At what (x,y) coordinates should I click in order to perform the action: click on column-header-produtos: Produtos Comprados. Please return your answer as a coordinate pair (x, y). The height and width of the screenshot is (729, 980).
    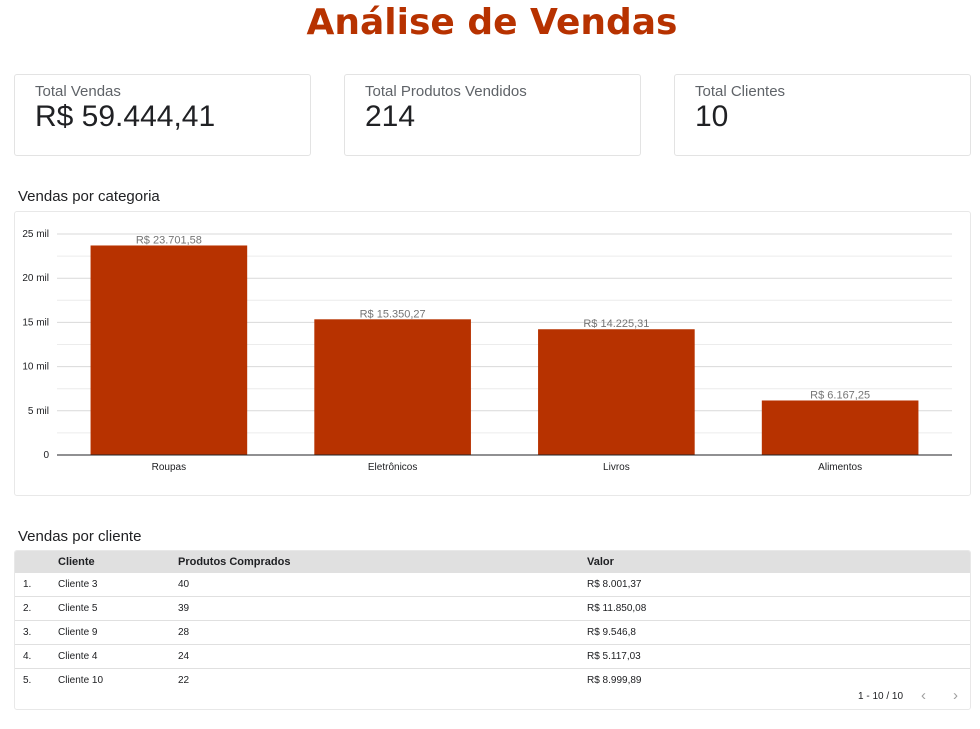
    Looking at the image, I should click on (234, 562).